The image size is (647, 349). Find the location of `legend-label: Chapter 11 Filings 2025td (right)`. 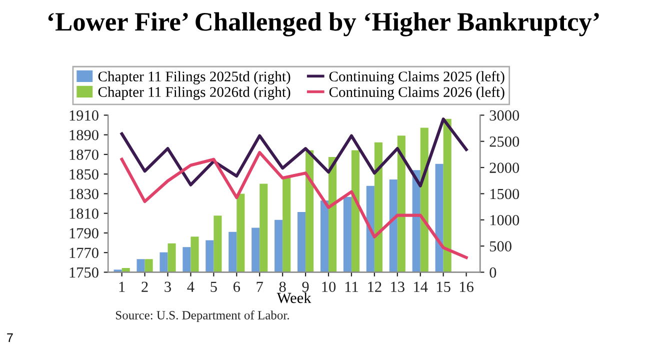

legend-label: Chapter 11 Filings 2025td (right) is located at coordinates (194, 77).